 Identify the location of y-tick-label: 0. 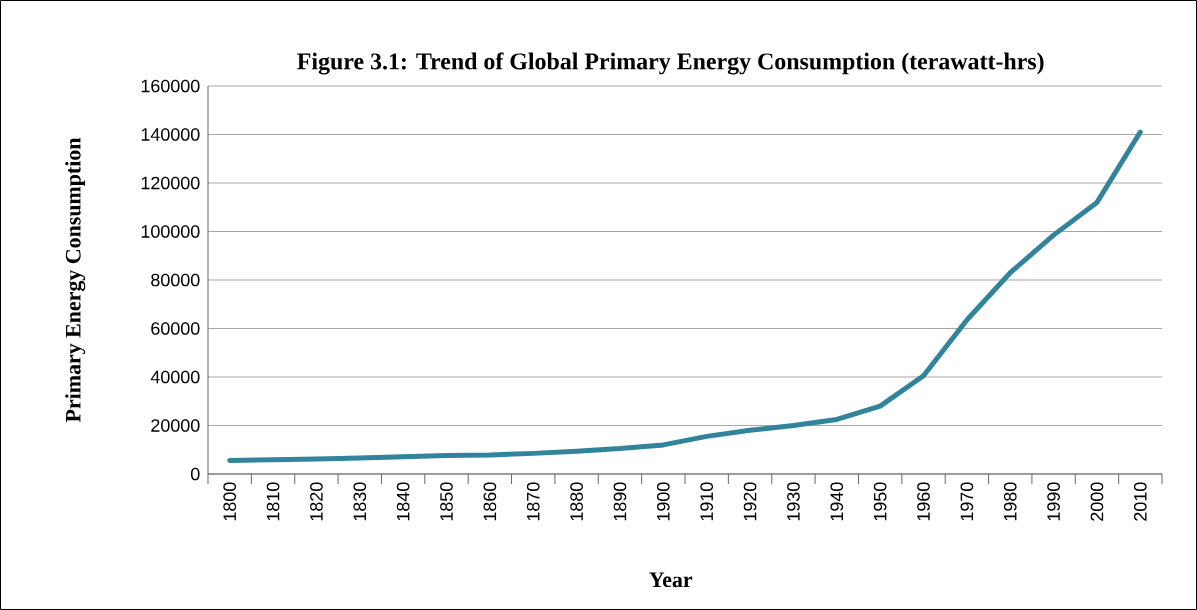
(195, 474).